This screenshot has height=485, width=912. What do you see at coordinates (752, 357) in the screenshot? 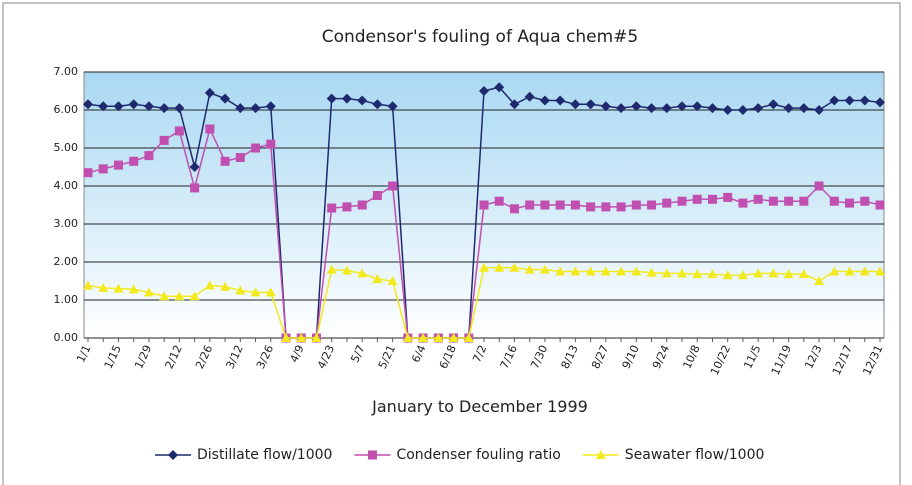
I see `x-tick-label: 11/5` at bounding box center [752, 357].